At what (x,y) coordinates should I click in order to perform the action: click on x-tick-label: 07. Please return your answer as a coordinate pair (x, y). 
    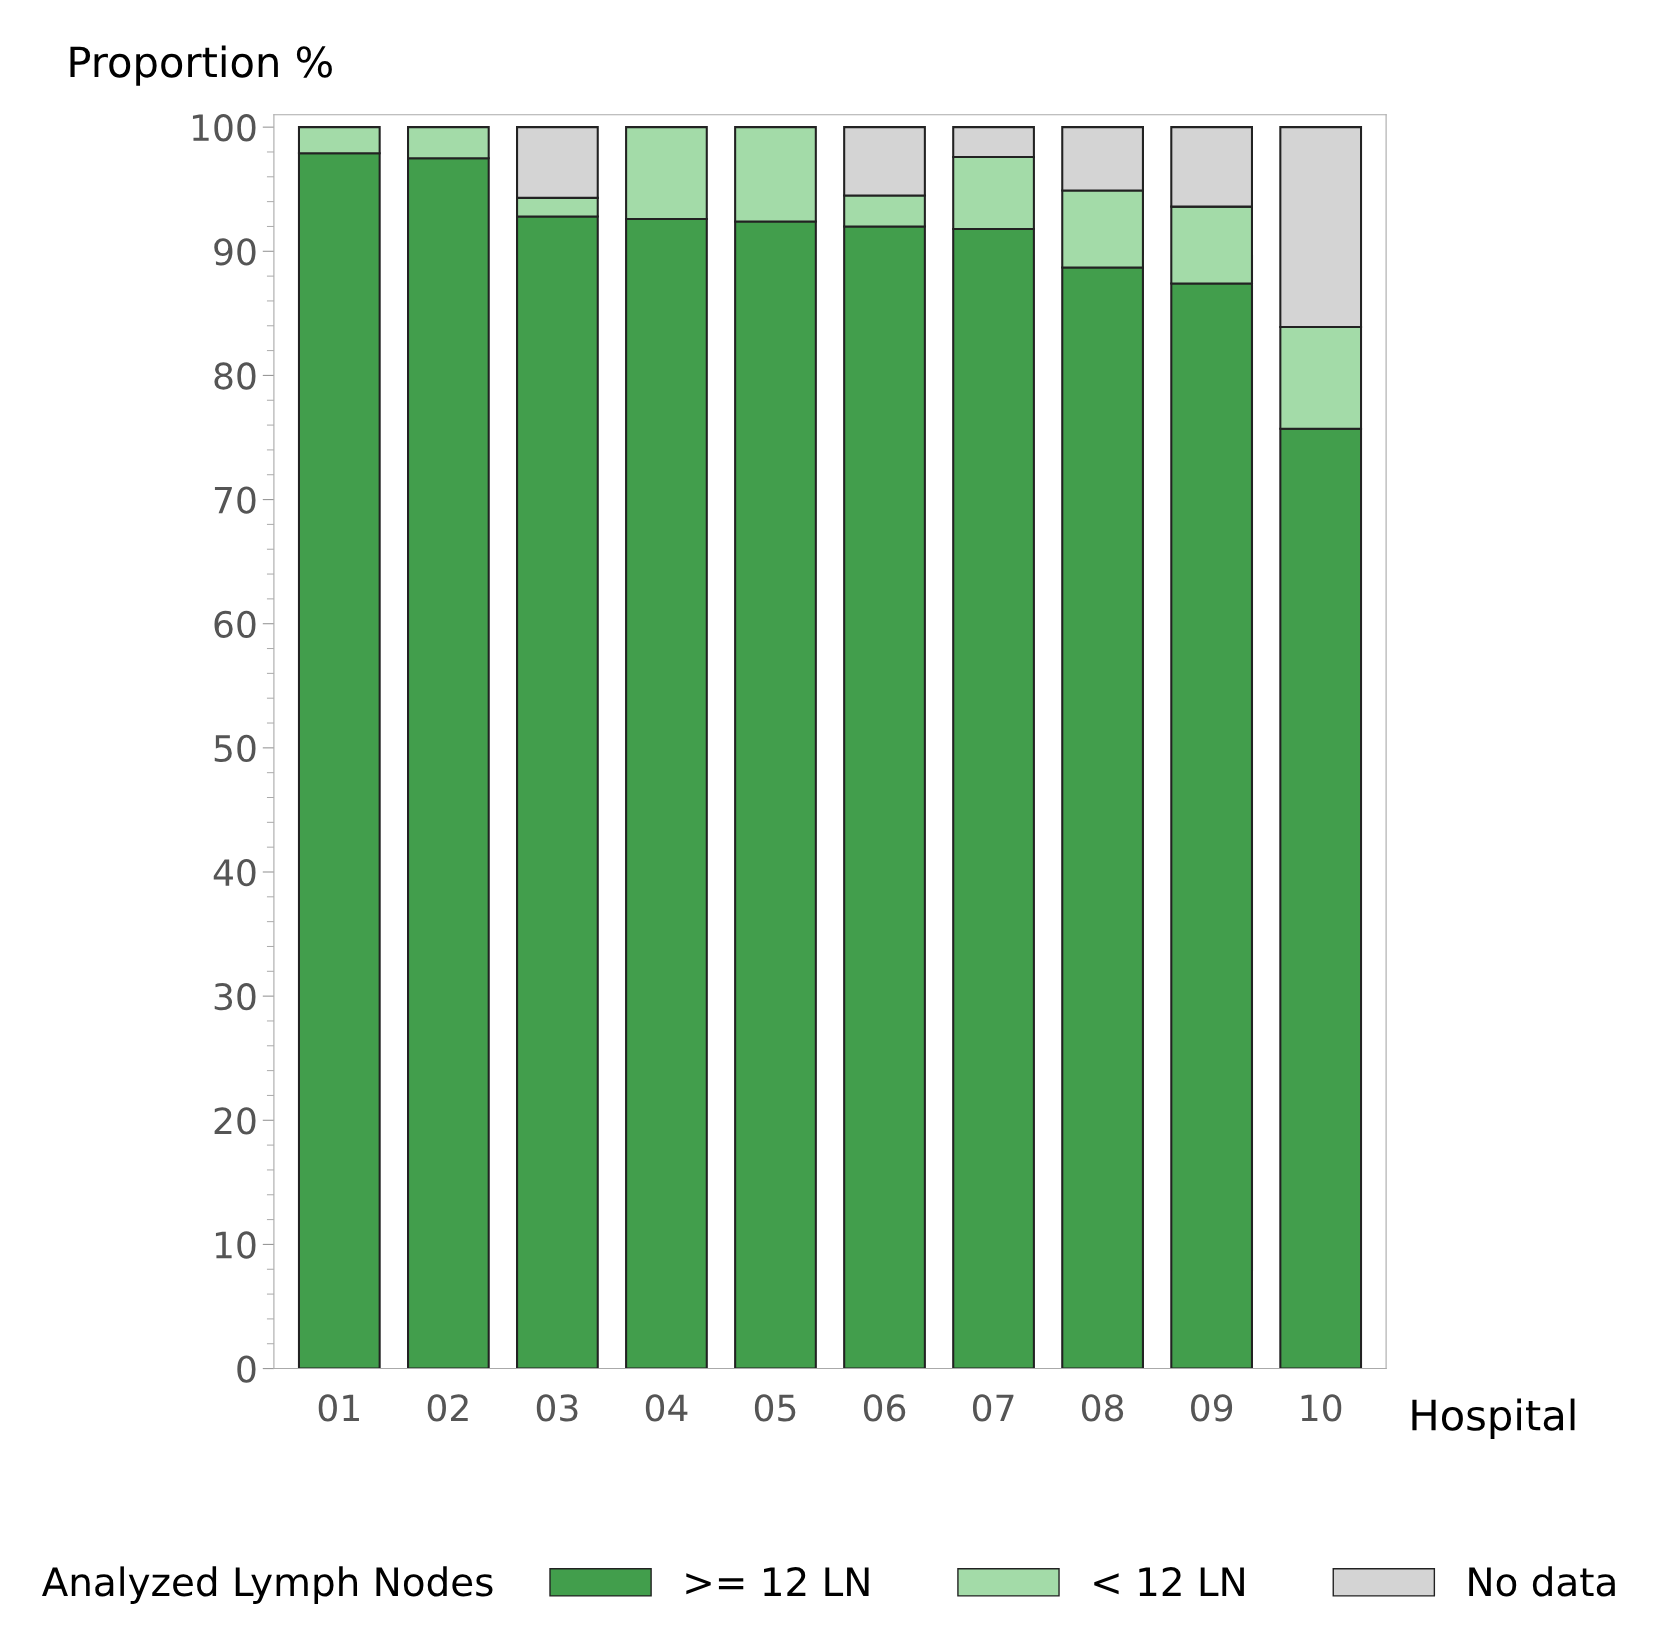
    Looking at the image, I should click on (993, 1408).